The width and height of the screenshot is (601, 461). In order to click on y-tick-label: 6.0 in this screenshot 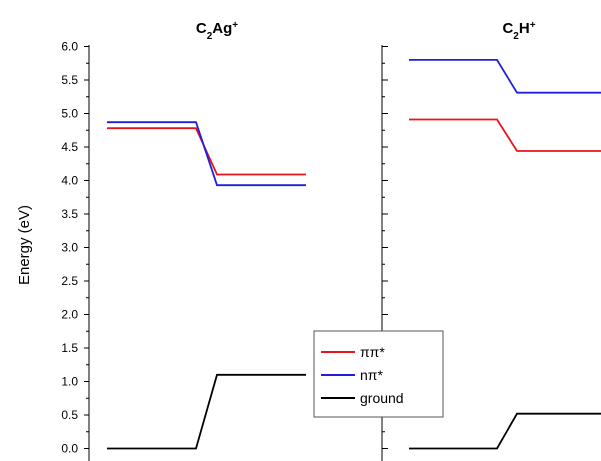, I will do `click(69, 47)`.